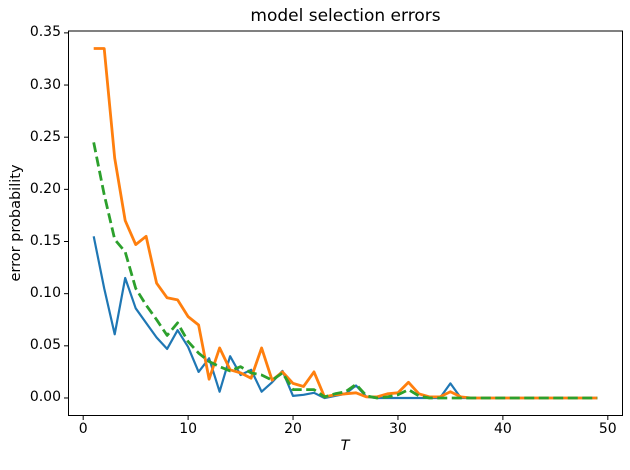  What do you see at coordinates (502, 429) in the screenshot?
I see `x-tick-label: 40` at bounding box center [502, 429].